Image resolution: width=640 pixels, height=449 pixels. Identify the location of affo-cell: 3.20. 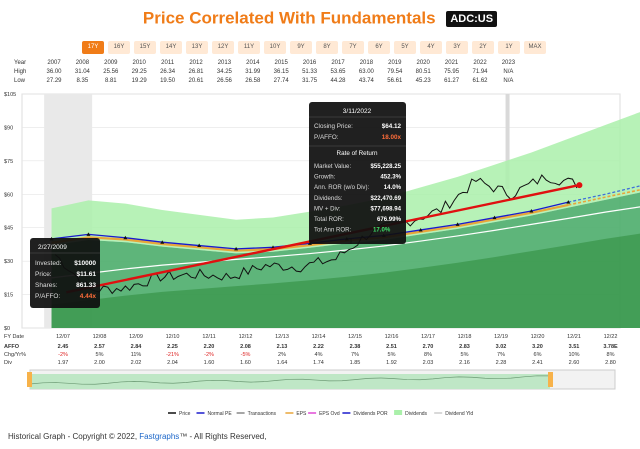
(537, 347).